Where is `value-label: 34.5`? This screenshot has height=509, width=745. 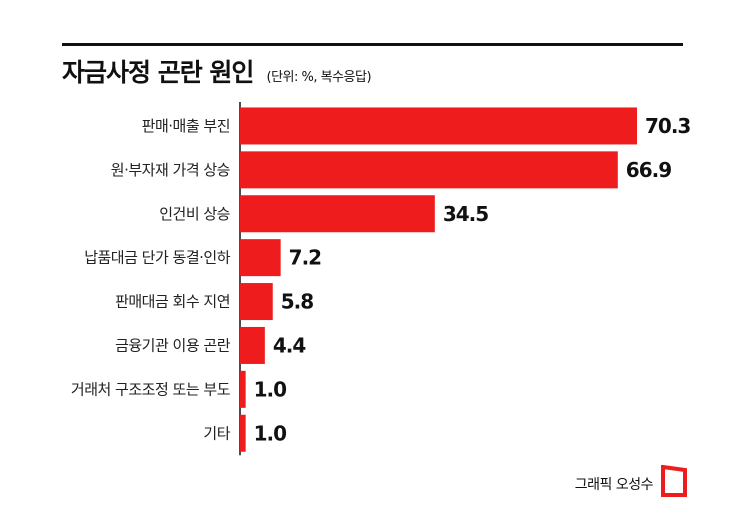
value-label: 34.5 is located at coordinates (465, 214).